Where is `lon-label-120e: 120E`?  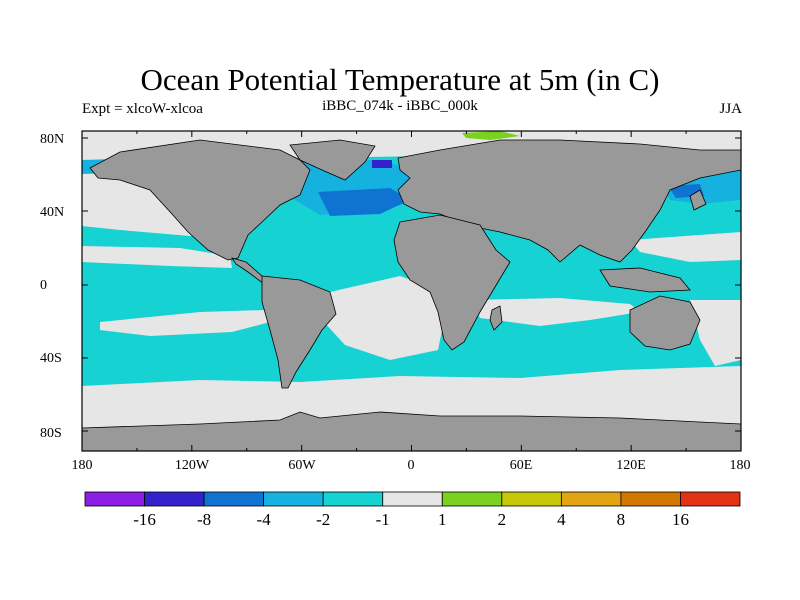
lon-label-120e: 120E is located at coordinates (631, 465).